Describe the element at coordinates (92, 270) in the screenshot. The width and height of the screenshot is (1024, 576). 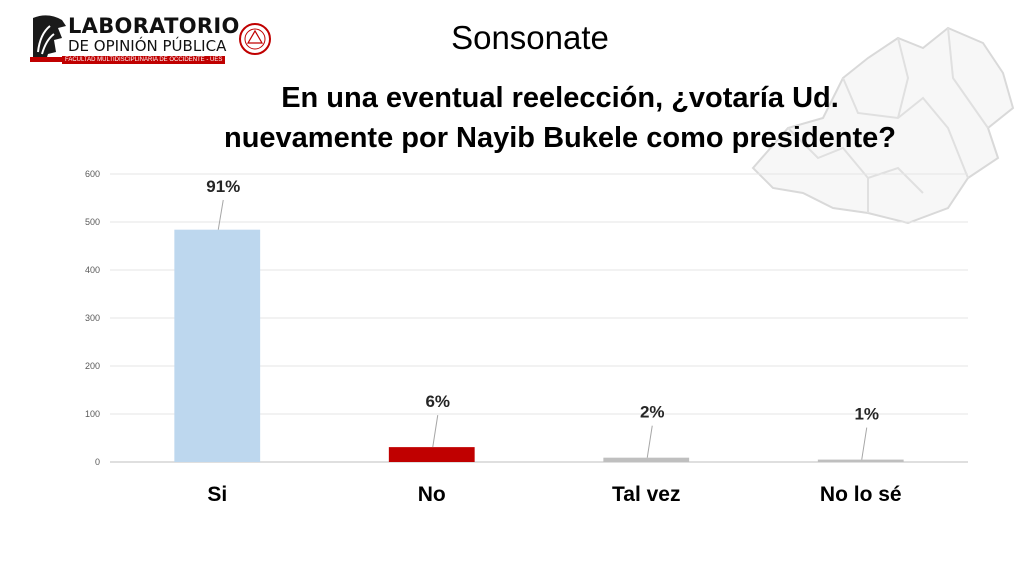
I see `y-tick-label: 400` at that location.